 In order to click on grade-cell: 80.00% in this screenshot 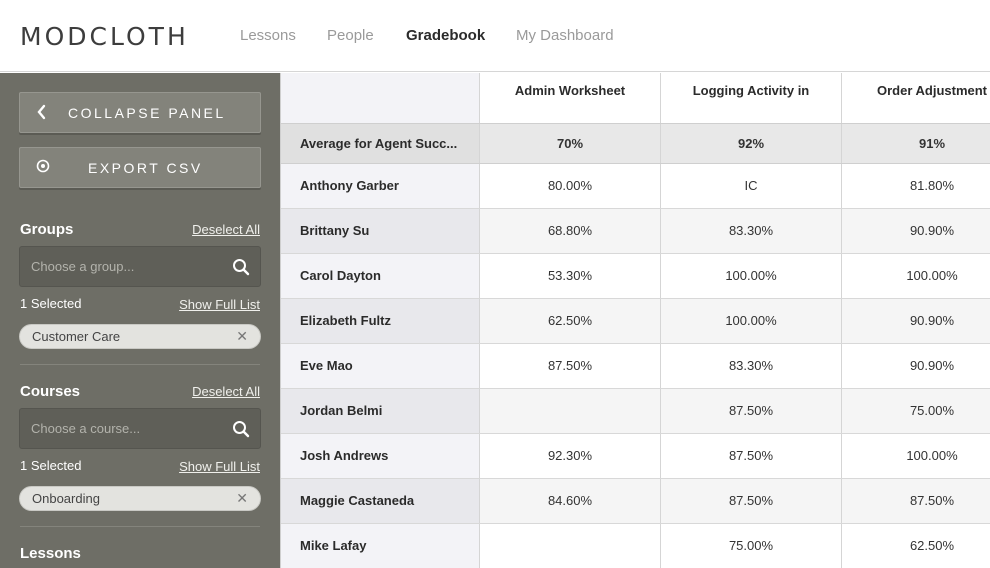, I will do `click(570, 186)`.